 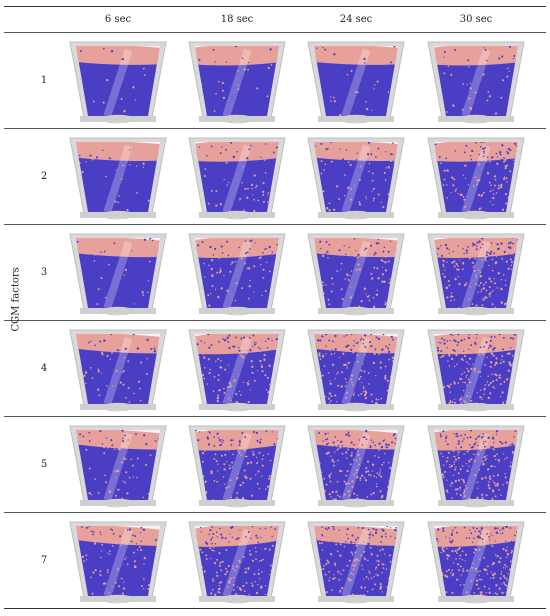 I want to click on row-label: 1, so click(x=44, y=80).